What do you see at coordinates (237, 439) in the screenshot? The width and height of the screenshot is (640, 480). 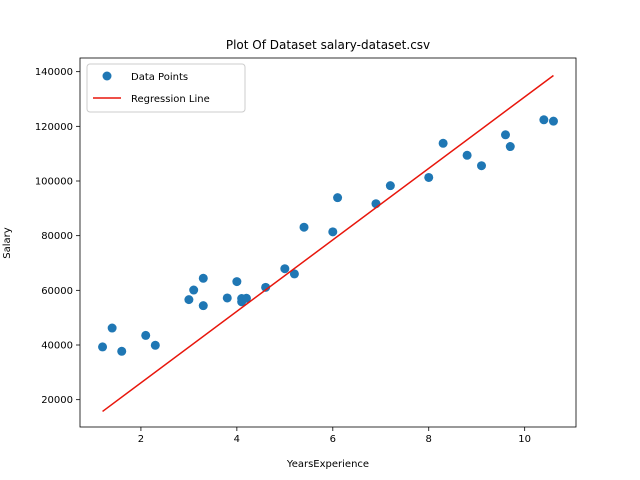 I see `x-tick-label-4: 4` at bounding box center [237, 439].